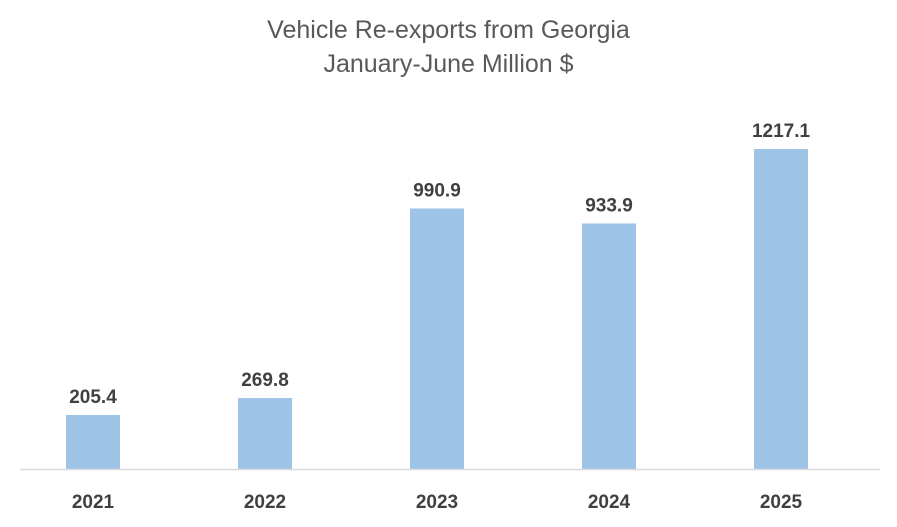  Describe the element at coordinates (609, 205) in the screenshot. I see `data-label-2024: 933.9` at that location.